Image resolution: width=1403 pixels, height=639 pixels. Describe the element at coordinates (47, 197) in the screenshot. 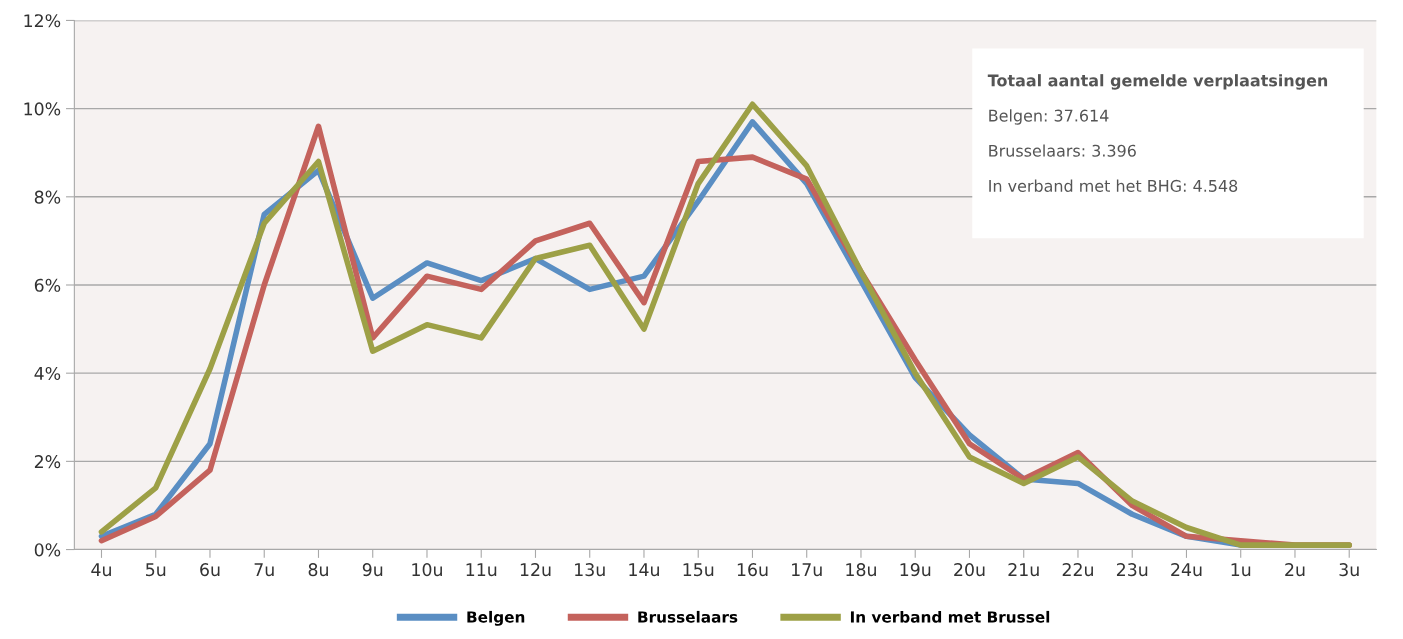

I see `y-tick-label: 8%` at that location.